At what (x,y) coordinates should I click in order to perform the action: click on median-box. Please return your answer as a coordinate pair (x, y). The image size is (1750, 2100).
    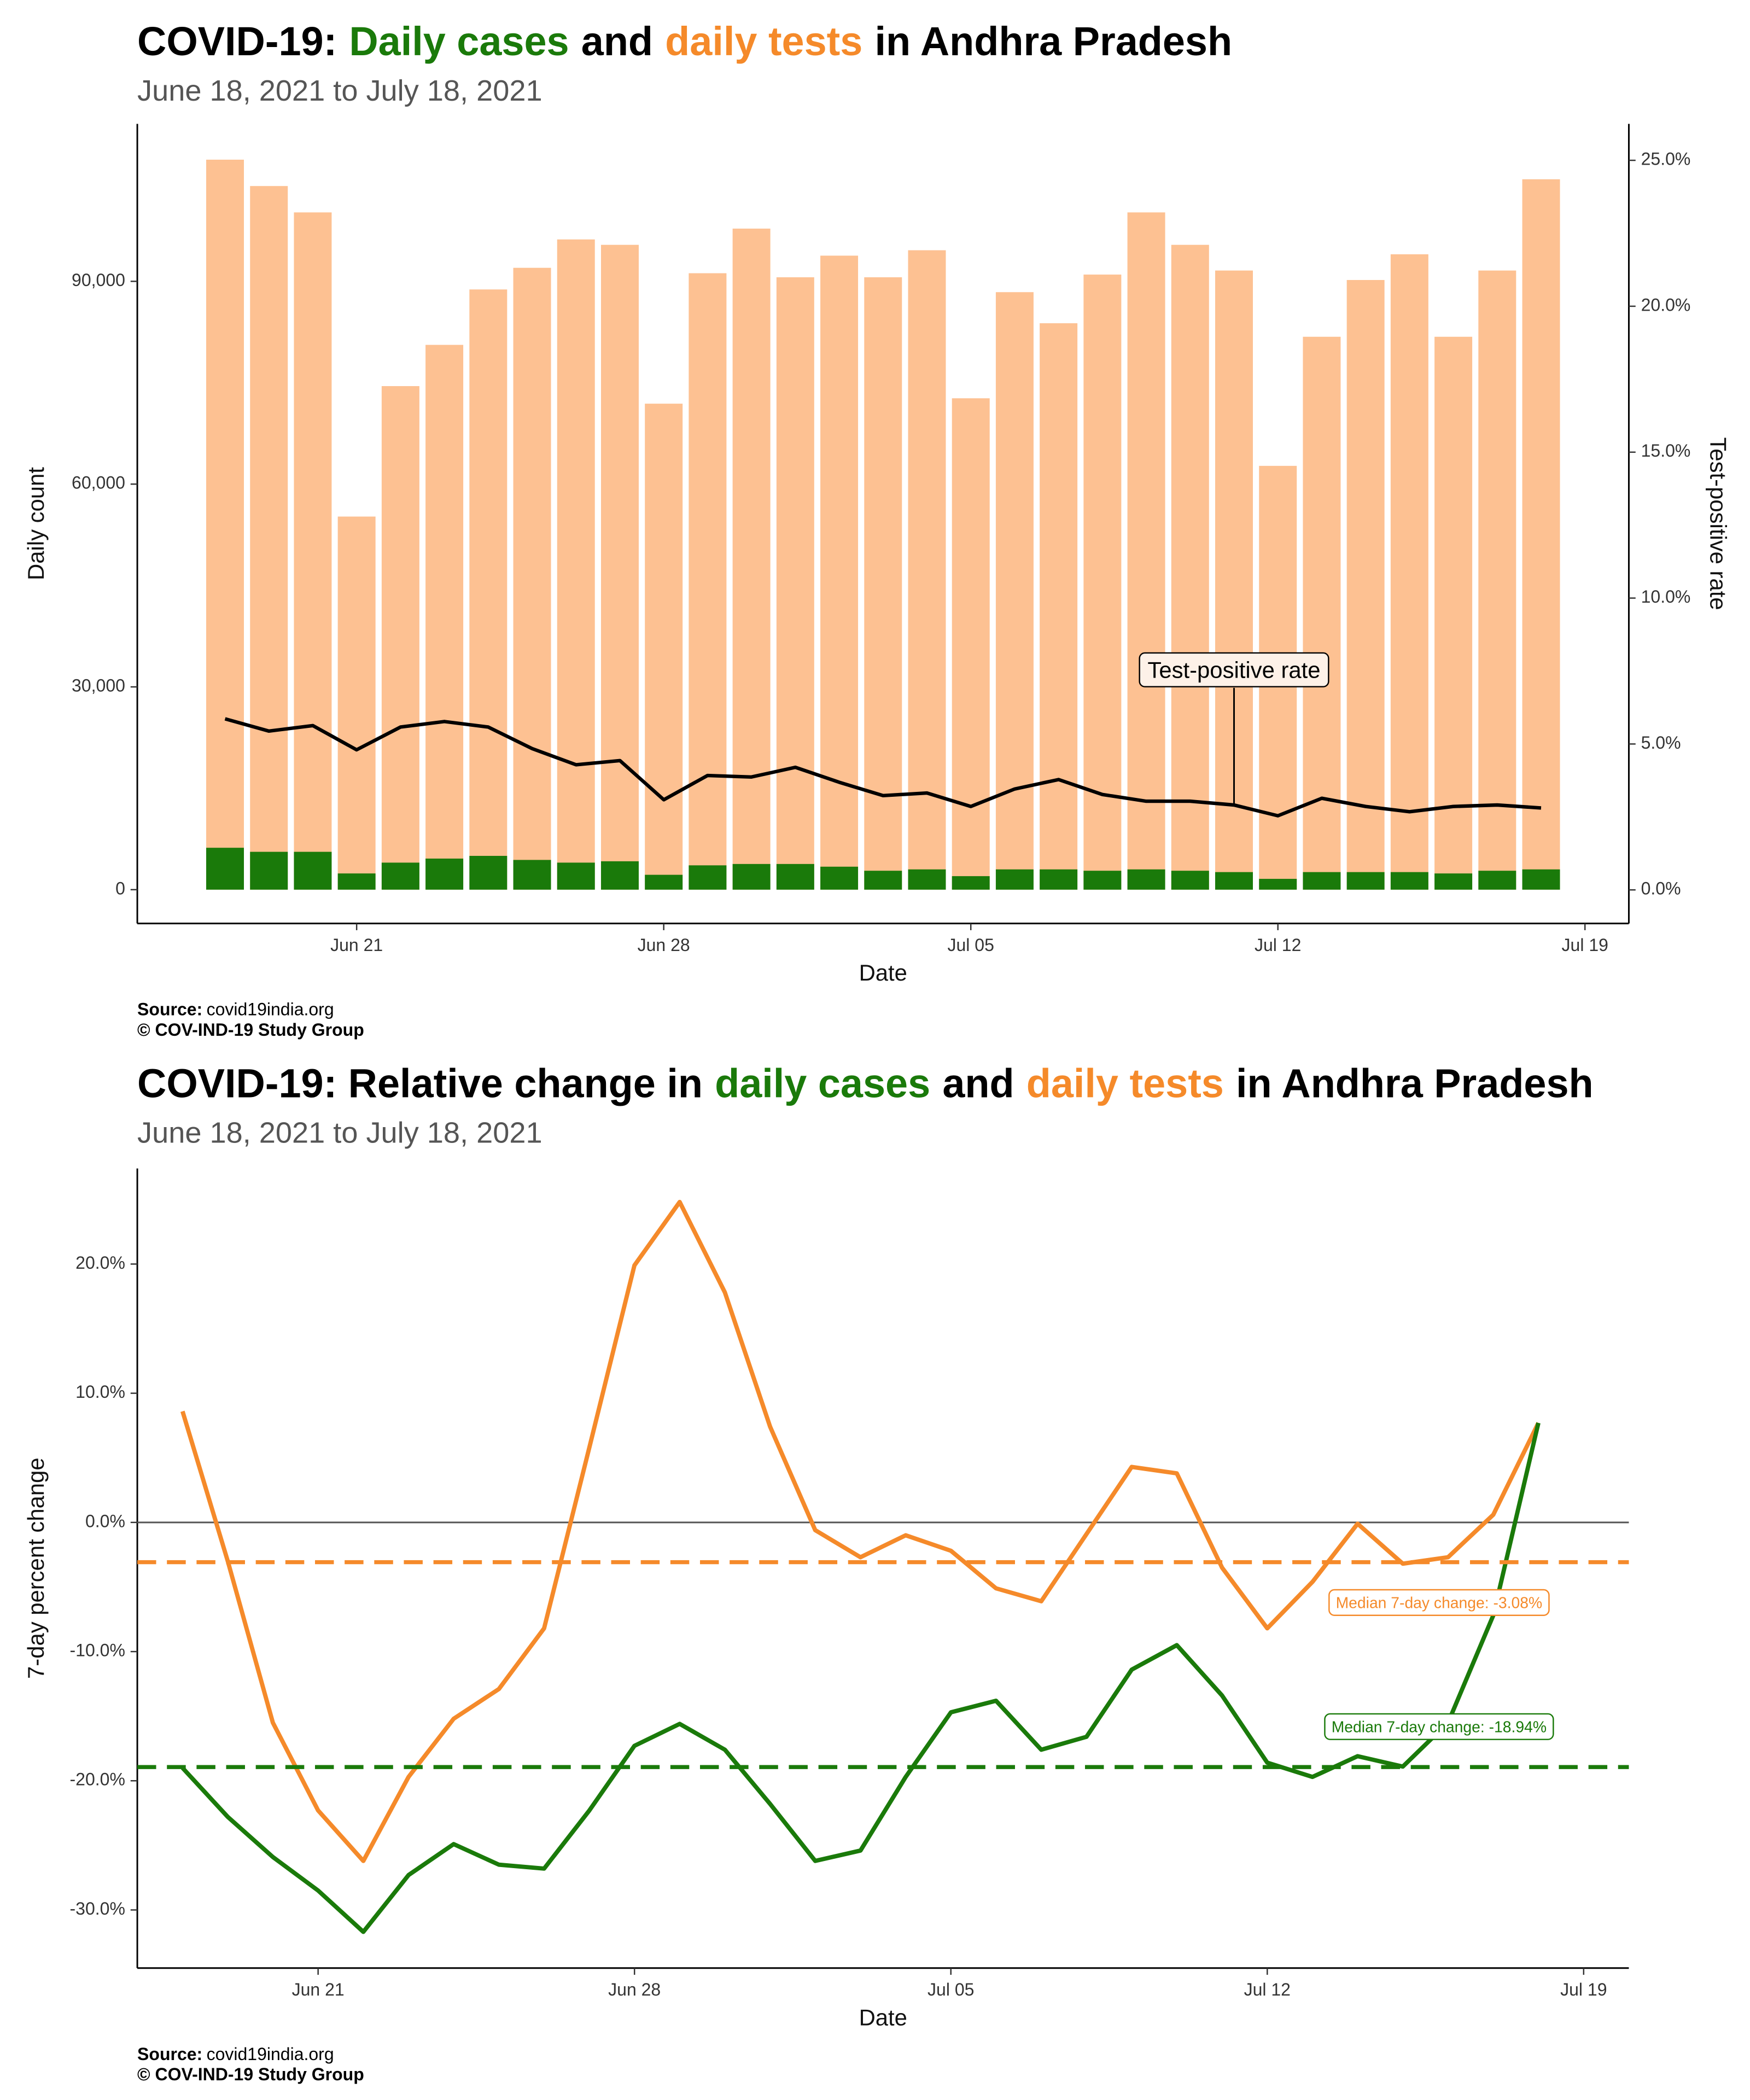
    Looking at the image, I should click on (1439, 1602).